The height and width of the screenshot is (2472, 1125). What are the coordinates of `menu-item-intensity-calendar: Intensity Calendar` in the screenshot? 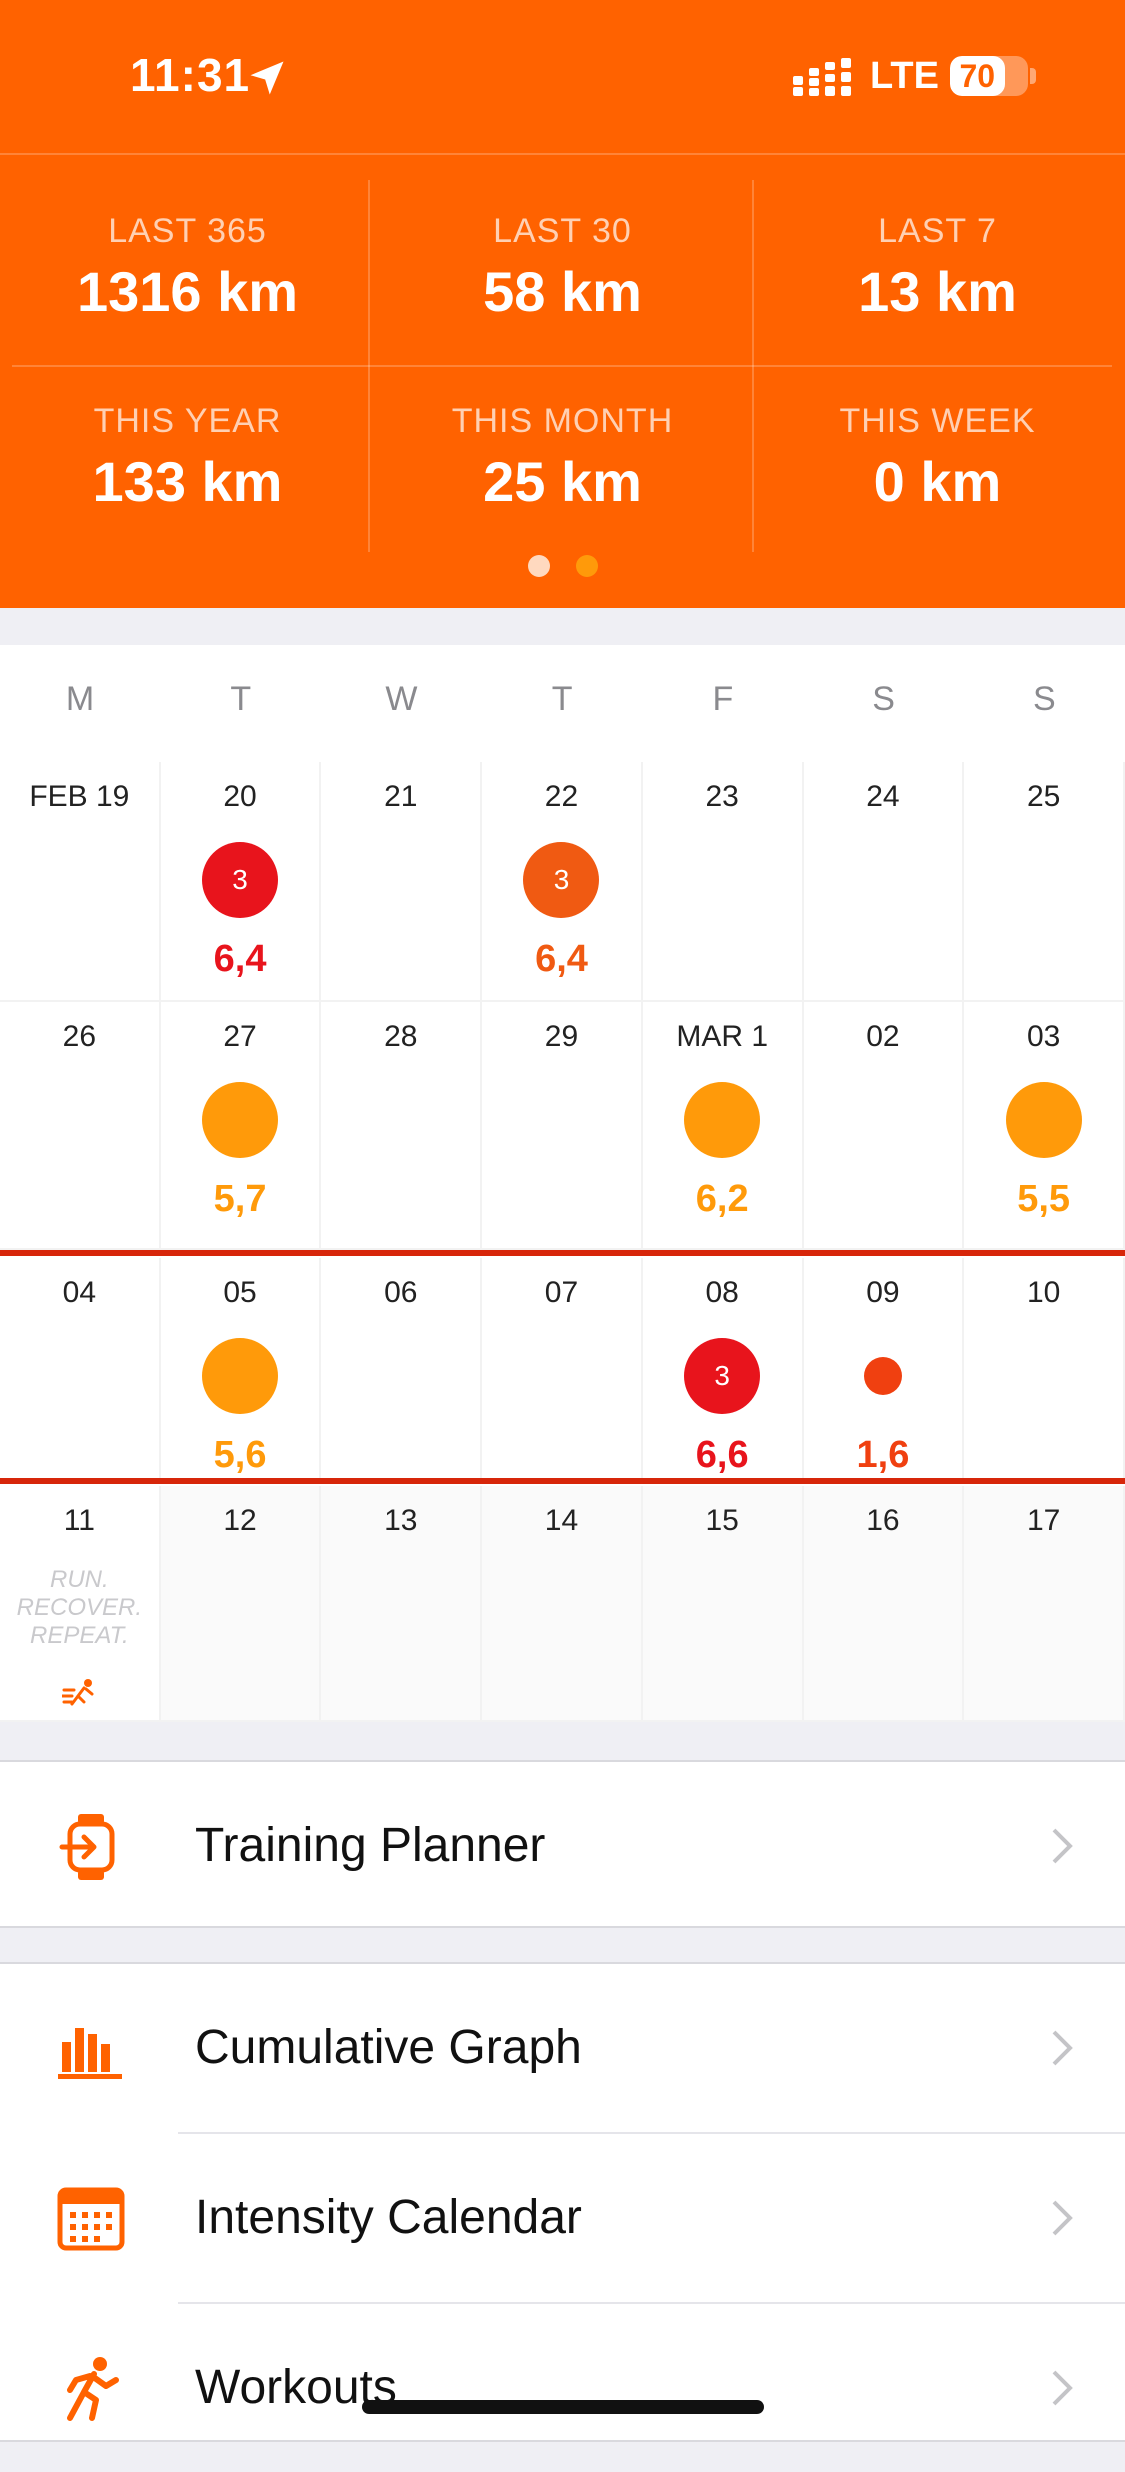 It's located at (562, 2218).